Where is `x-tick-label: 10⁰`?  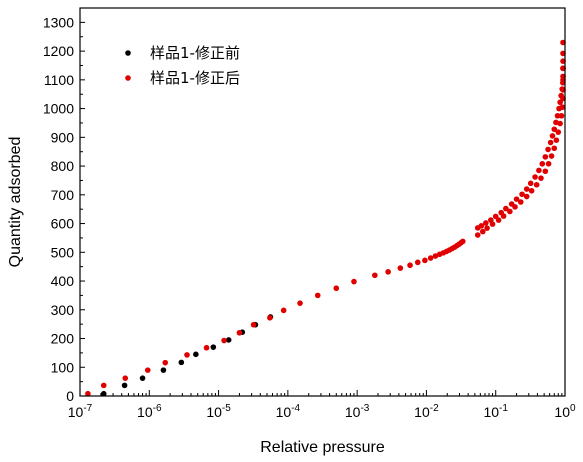
x-tick-label: 10⁰ is located at coordinates (565, 411).